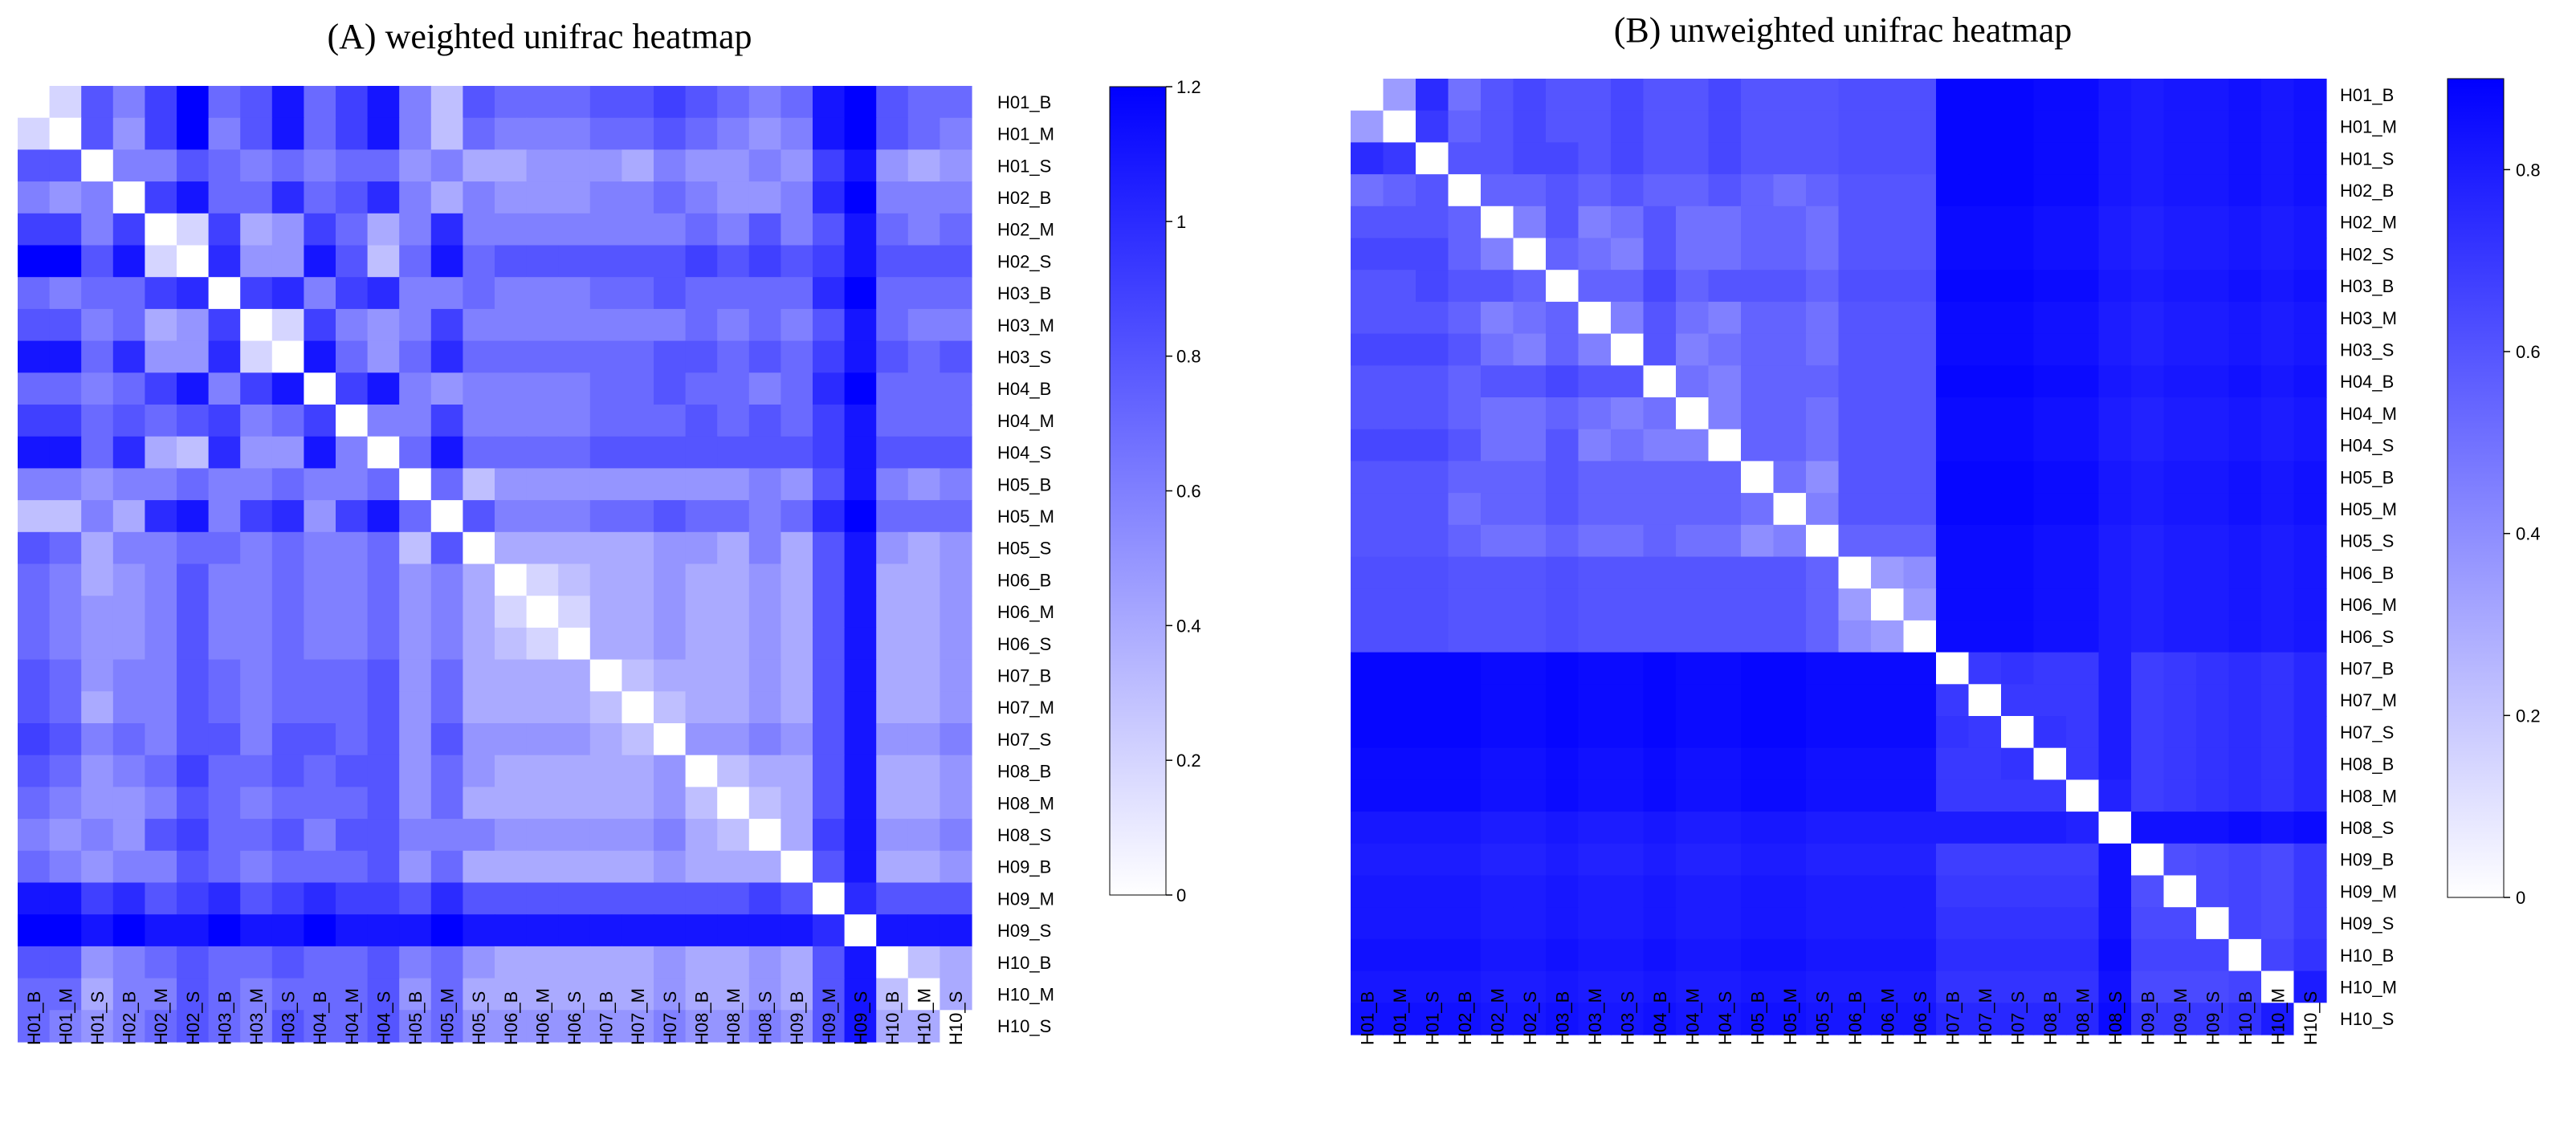 The image size is (2576, 1131). I want to click on colorbar-gradient, so click(1138, 491).